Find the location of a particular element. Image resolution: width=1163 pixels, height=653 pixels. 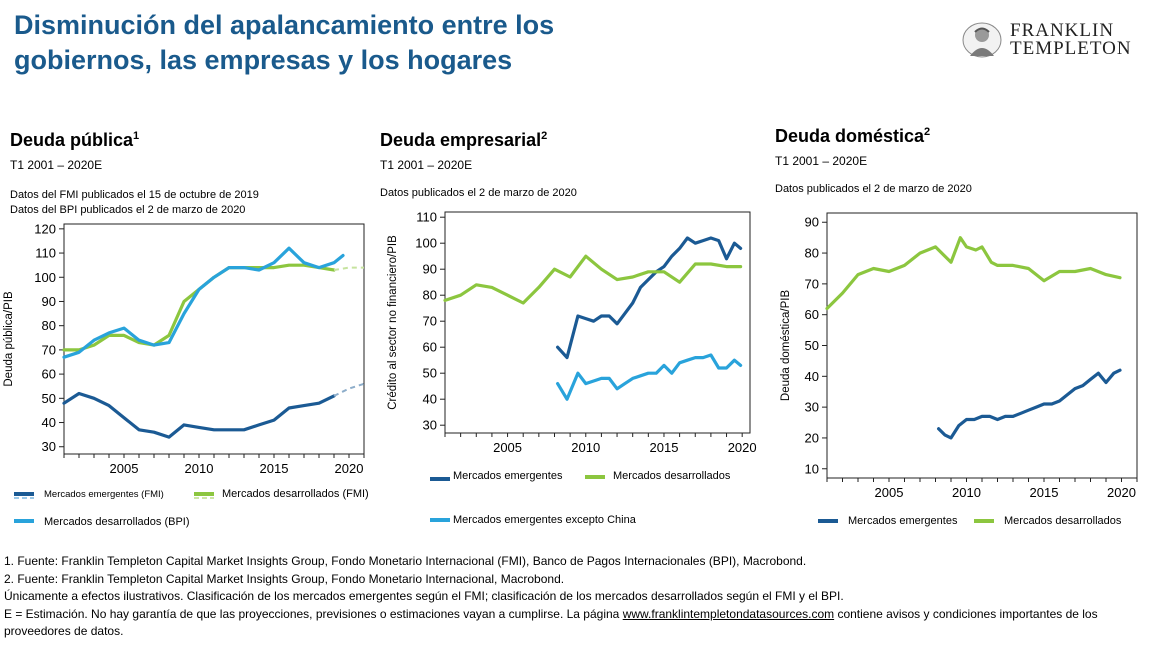

y-tick-label: 80 is located at coordinates (430, 295).